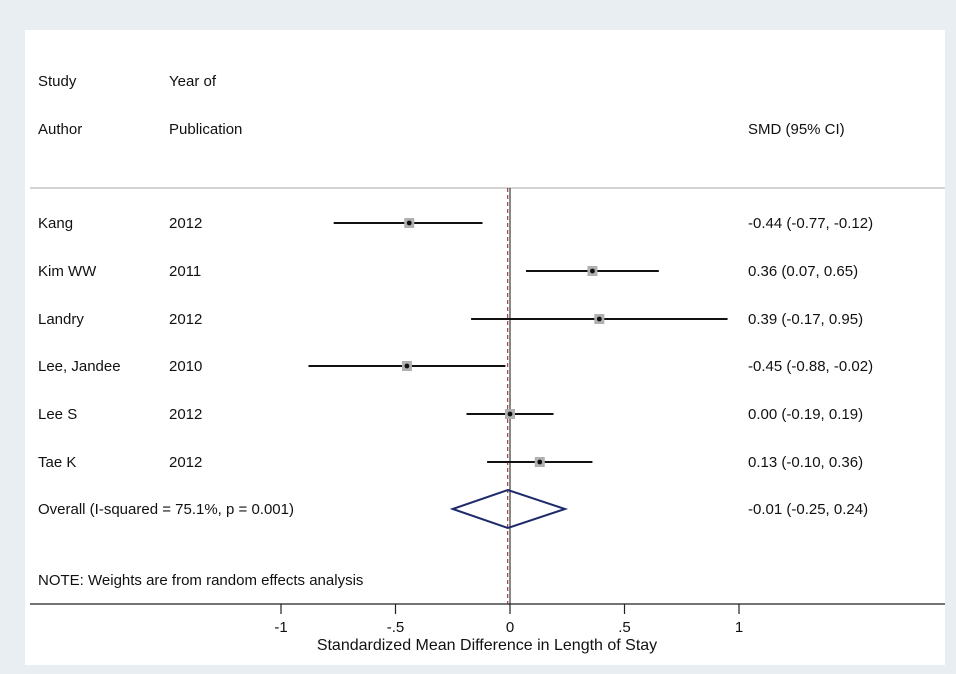 This screenshot has height=674, width=956. What do you see at coordinates (796, 129) in the screenshot?
I see `header-smd: SMD (95% CI)` at bounding box center [796, 129].